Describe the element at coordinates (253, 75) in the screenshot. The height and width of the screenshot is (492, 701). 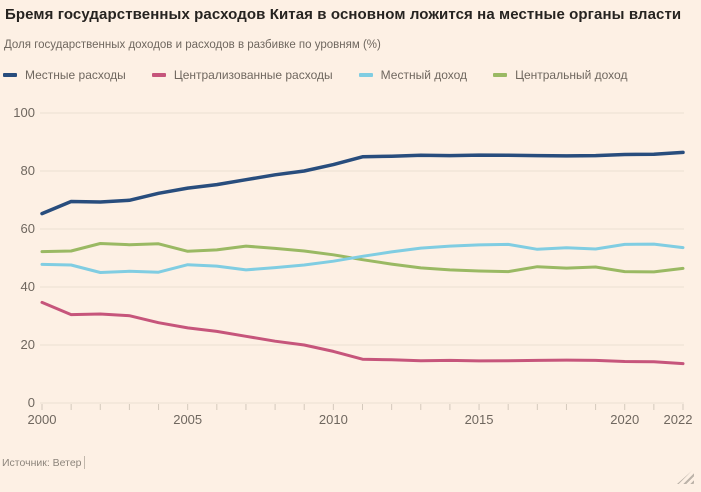
I see `legend-label-central-expenditure: Централизованные расходы` at that location.